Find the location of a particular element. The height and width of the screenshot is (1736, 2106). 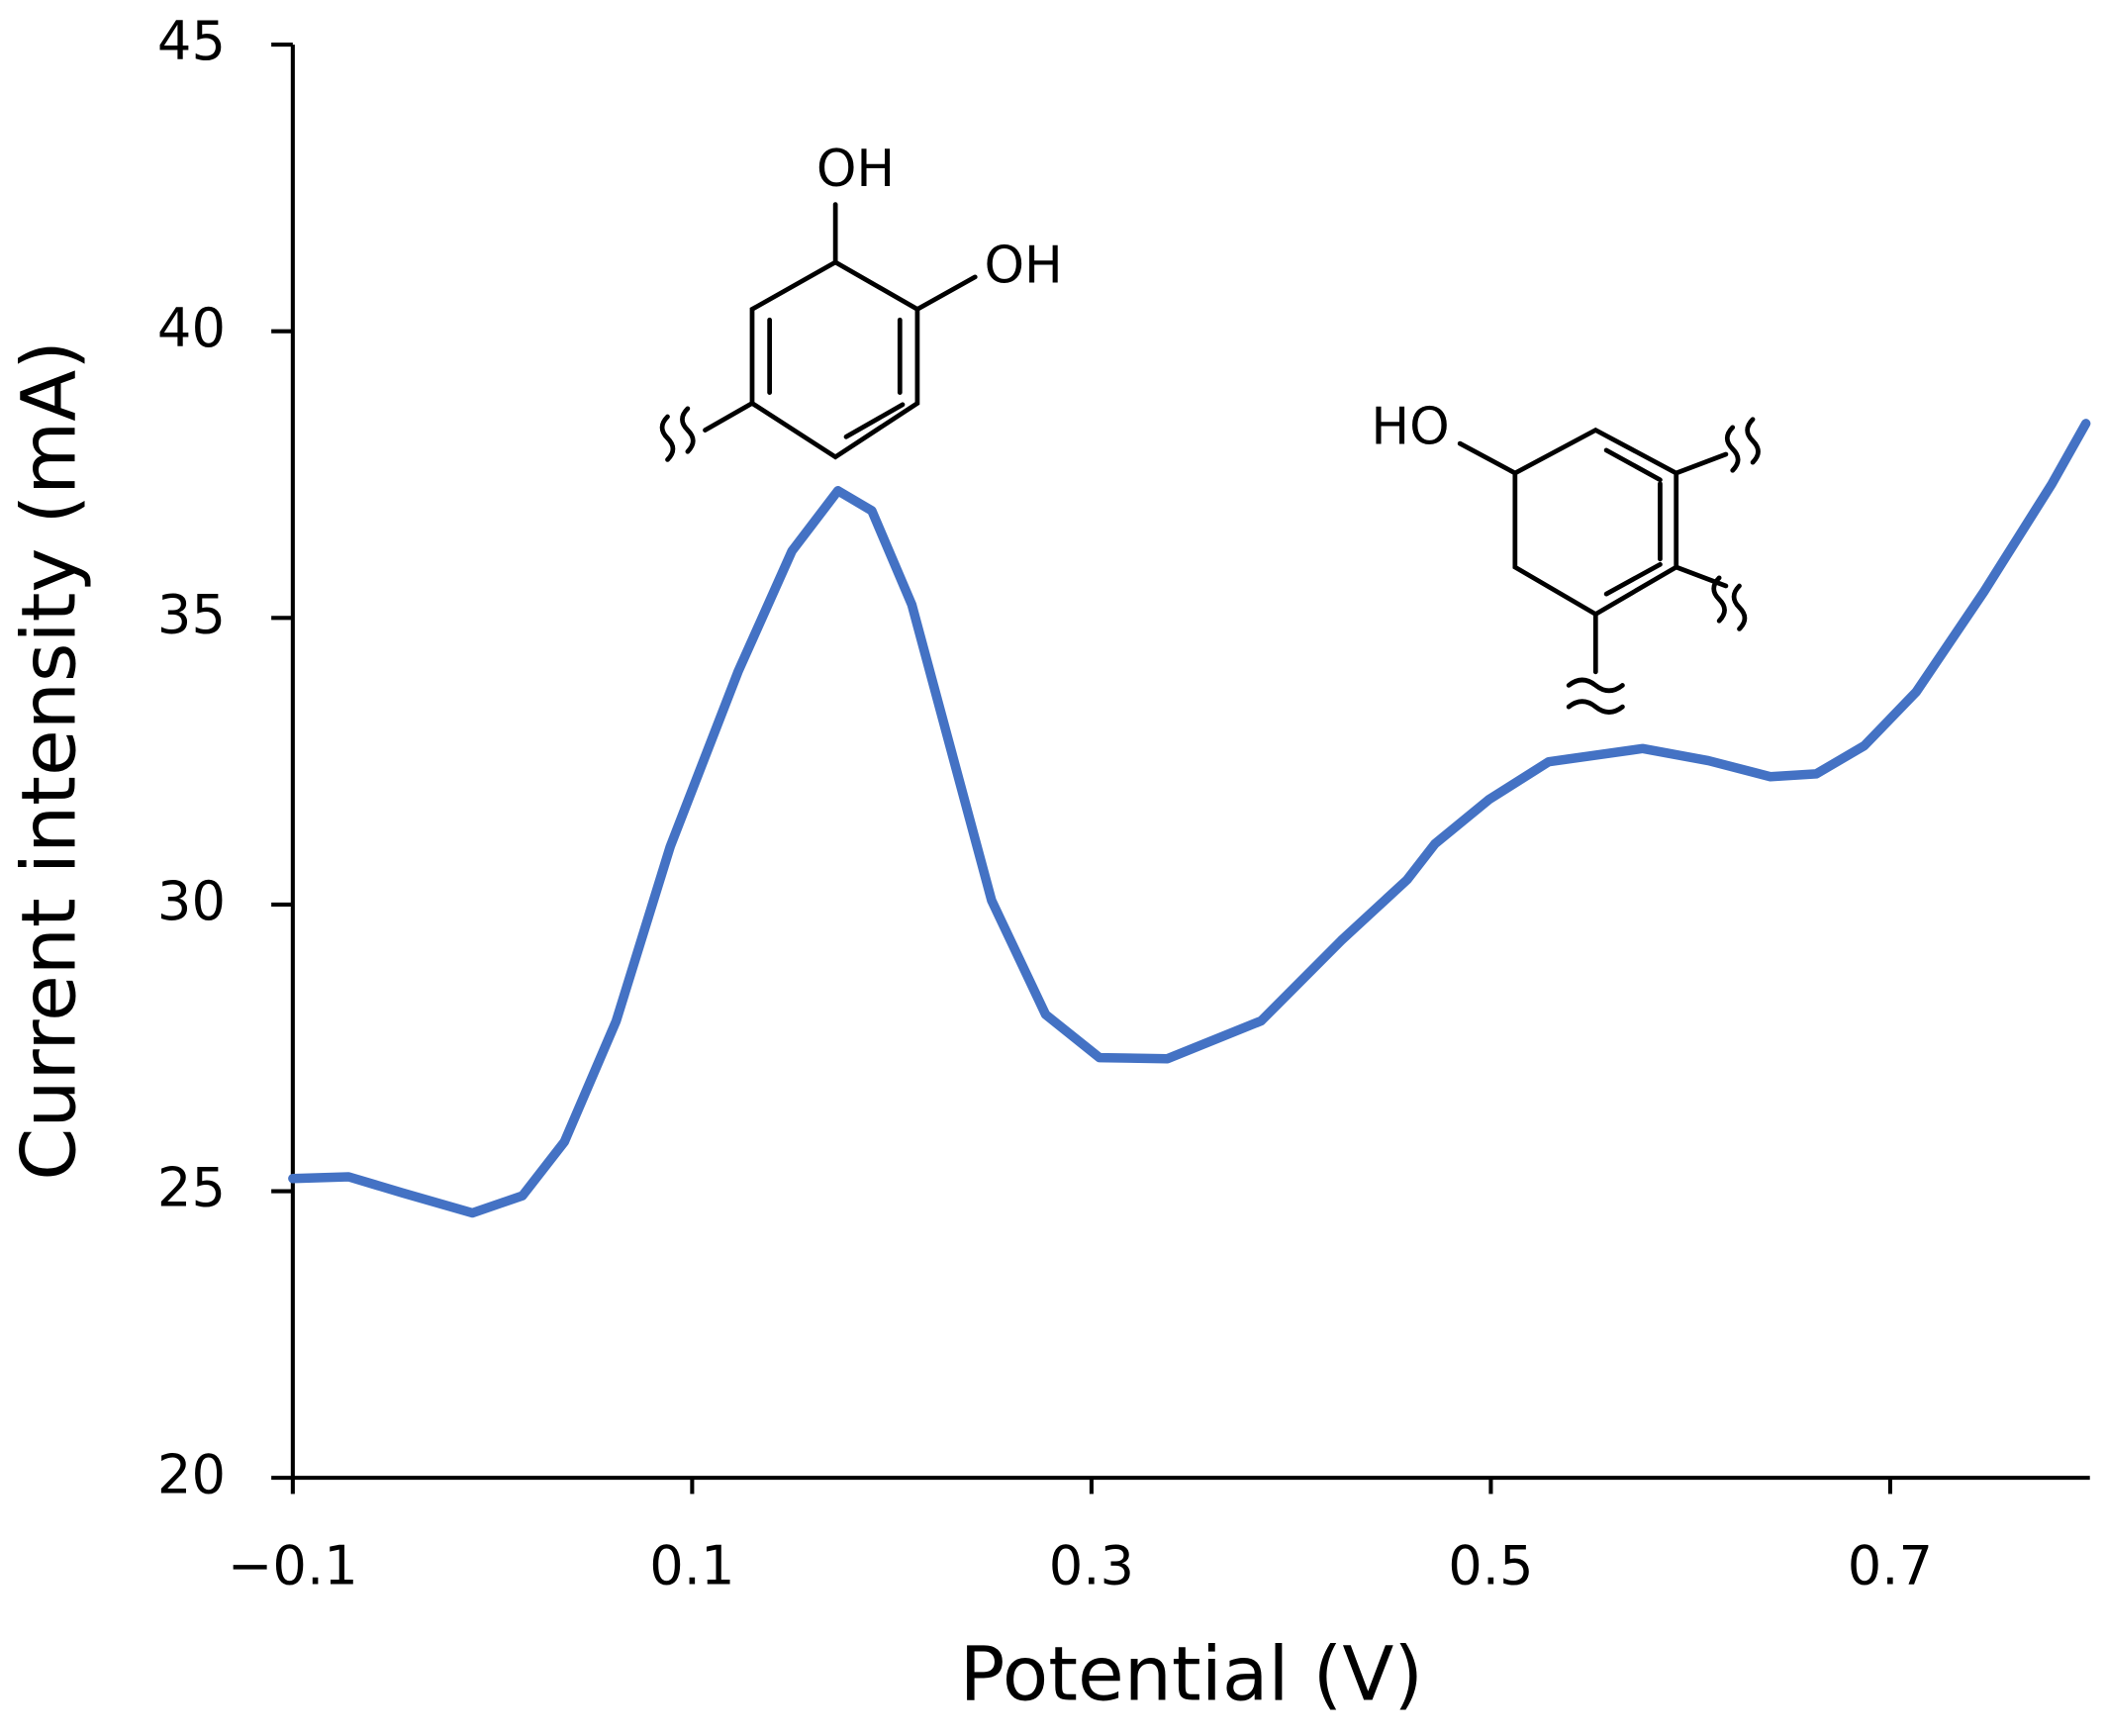

y-tick-label: 30 is located at coordinates (191, 901).